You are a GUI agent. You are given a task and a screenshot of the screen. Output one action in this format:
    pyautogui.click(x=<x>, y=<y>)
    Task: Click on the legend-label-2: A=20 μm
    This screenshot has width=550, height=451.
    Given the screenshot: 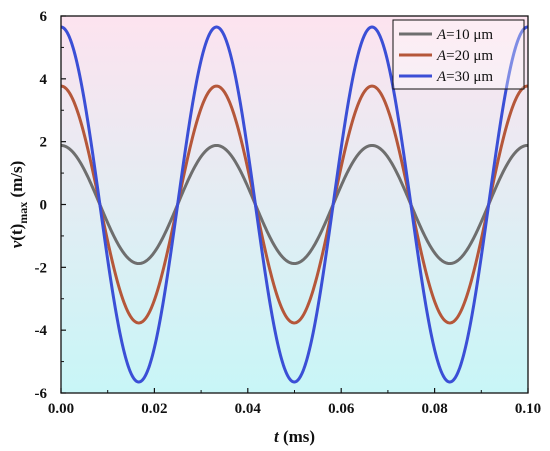 What is the action you would take?
    pyautogui.click(x=464, y=56)
    